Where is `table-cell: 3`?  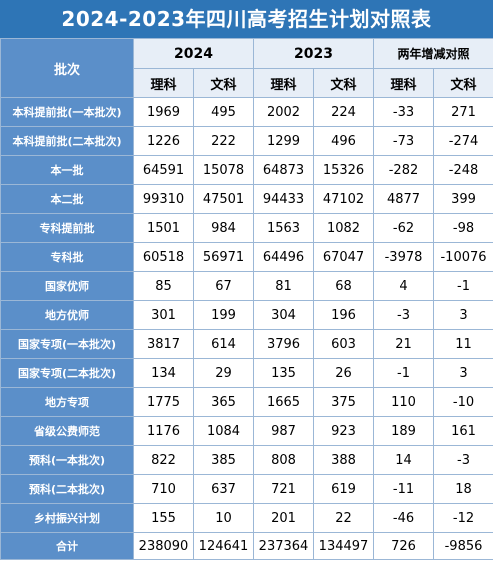
table-cell: 3 is located at coordinates (462, 315).